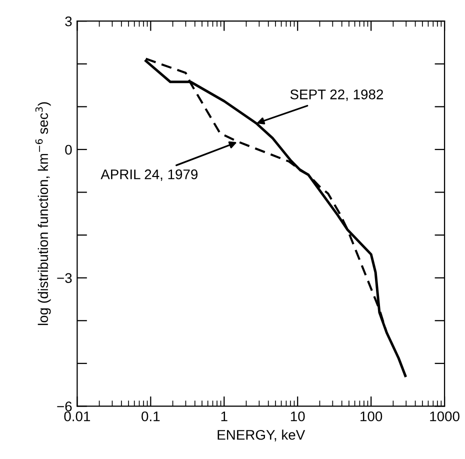 Image resolution: width=465 pixels, height=459 pixels. Describe the element at coordinates (336, 95) in the screenshot. I see `annotation: SEPT 22, 1982` at that location.